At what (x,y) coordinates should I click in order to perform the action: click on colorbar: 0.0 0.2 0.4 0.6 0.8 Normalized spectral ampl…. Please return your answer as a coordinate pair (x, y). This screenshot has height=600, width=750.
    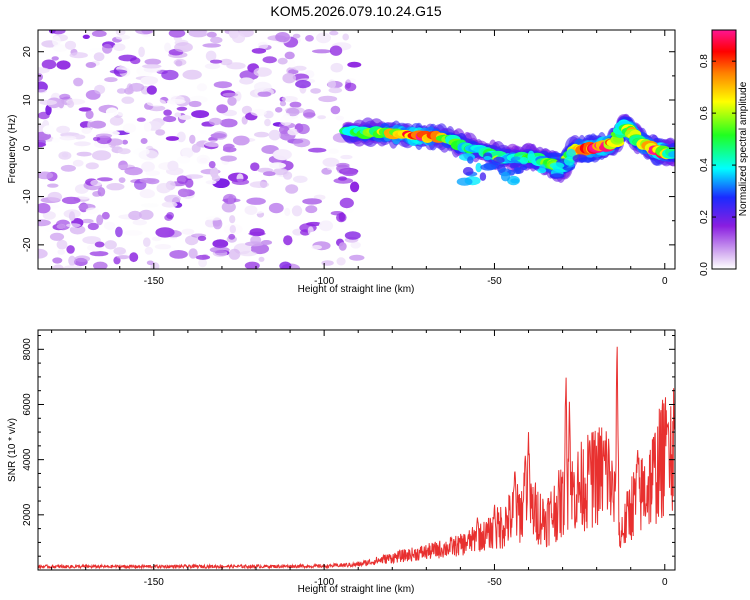
    Looking at the image, I should click on (724, 152).